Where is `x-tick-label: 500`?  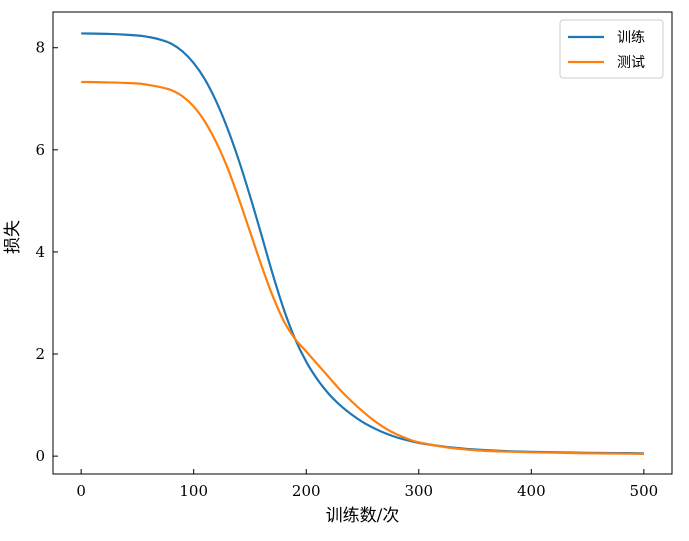
x-tick-label: 500 is located at coordinates (644, 491).